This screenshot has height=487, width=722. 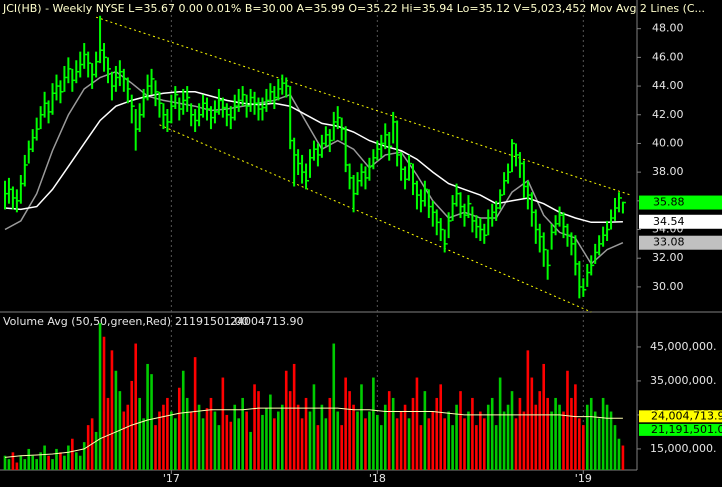 I want to click on volume-tag-label: 24,004,713.90, so click(x=686, y=415).